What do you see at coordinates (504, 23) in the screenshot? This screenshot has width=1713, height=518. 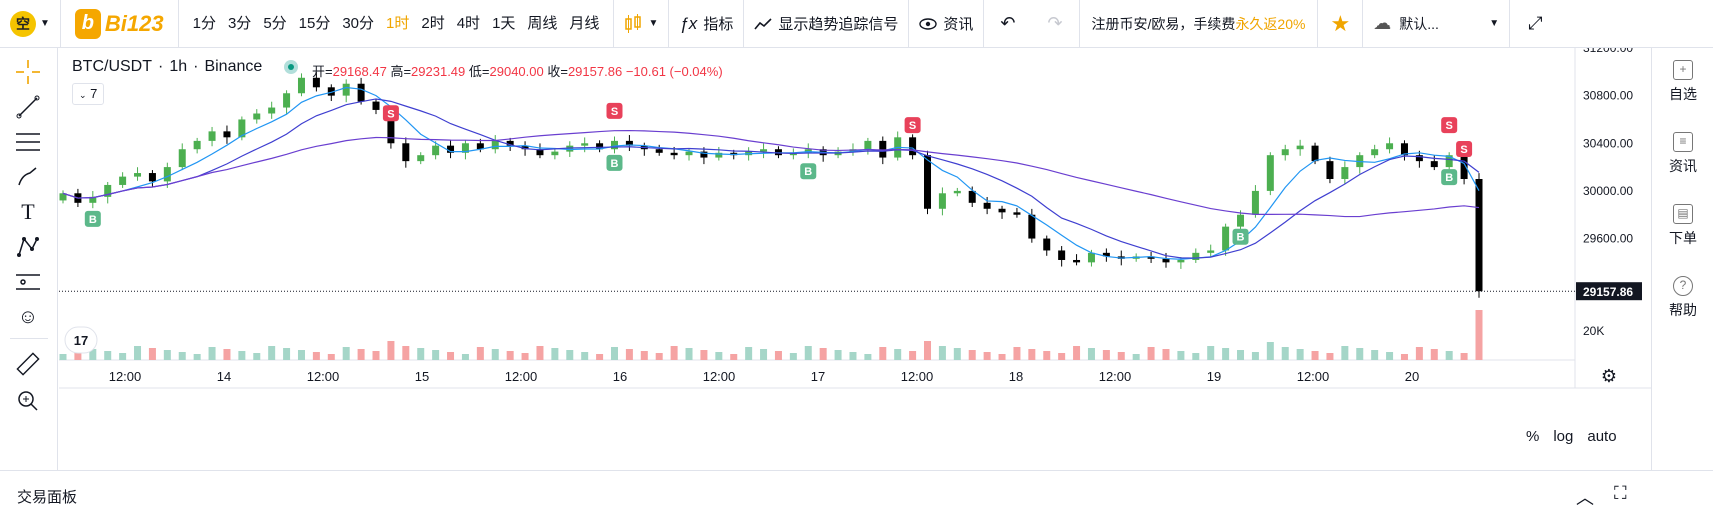 I see `interval-8: 1天` at bounding box center [504, 23].